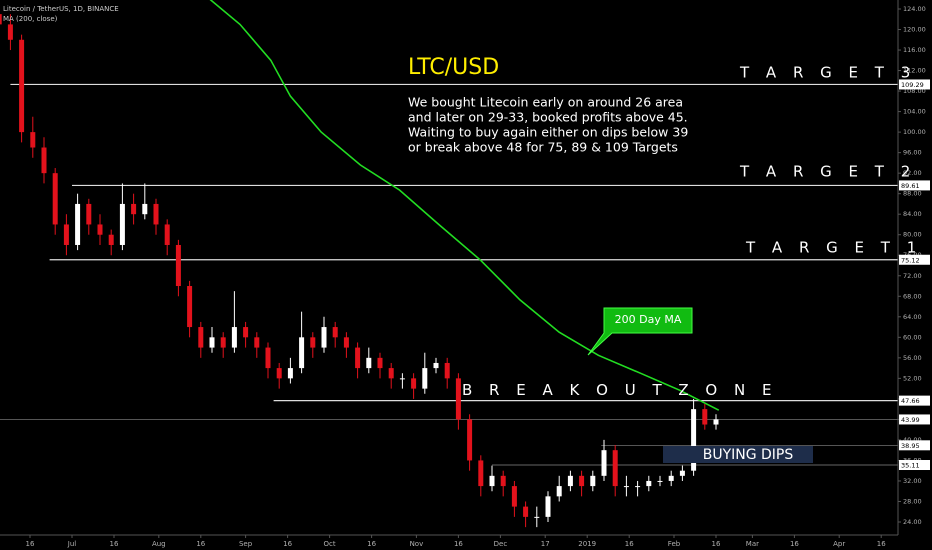  I want to click on y-tick-label: 108.00, so click(914, 91).